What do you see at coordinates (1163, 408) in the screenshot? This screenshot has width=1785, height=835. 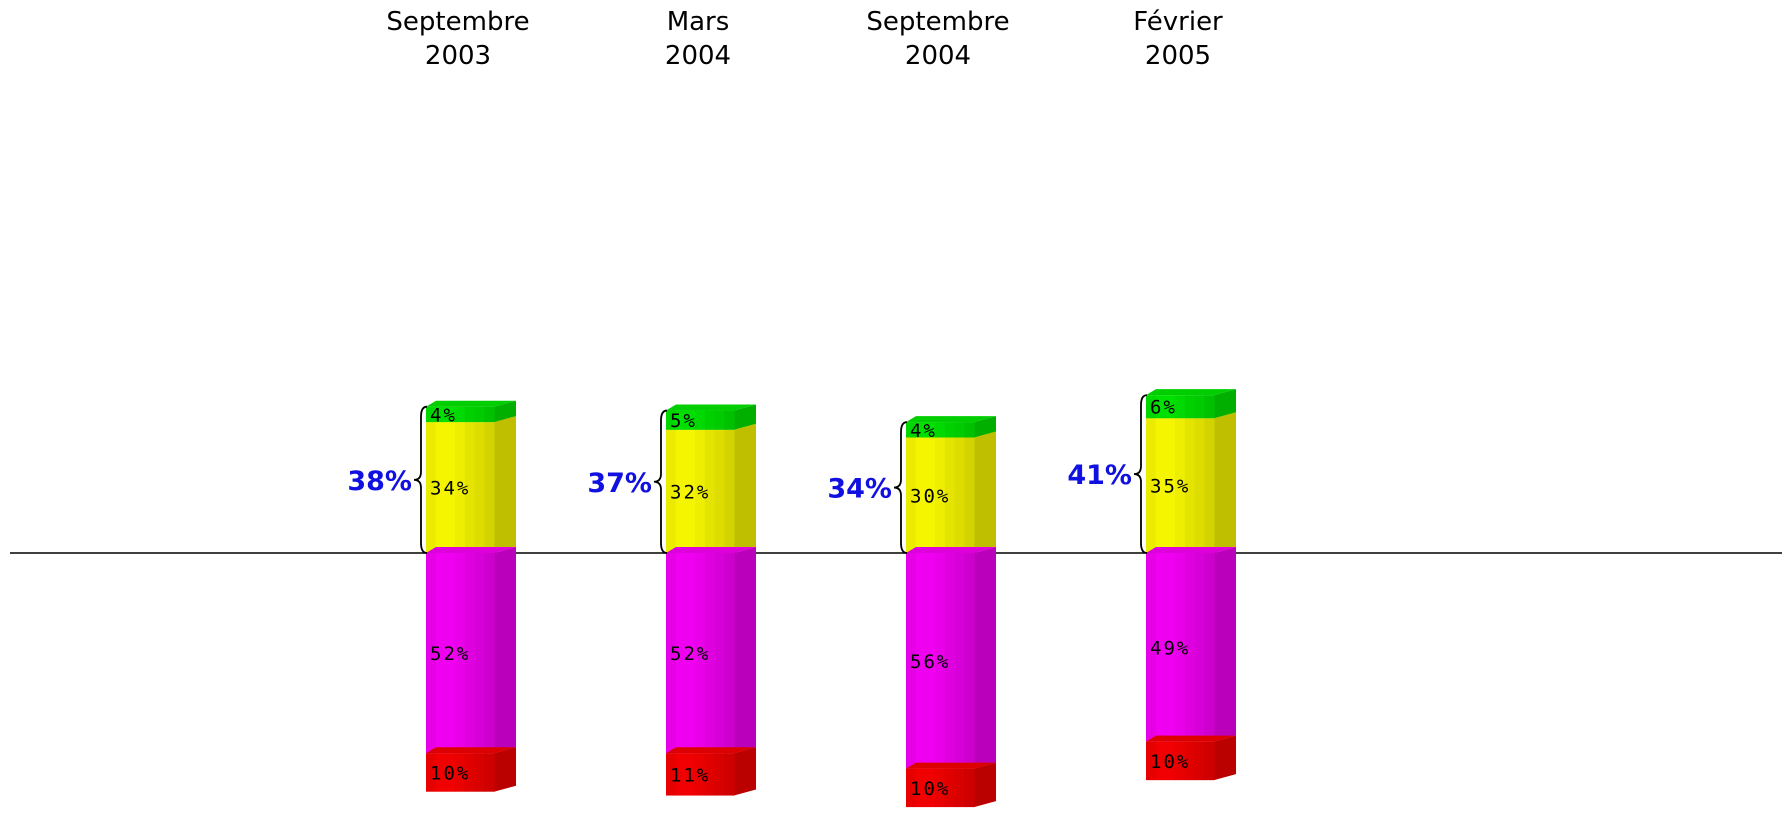 I see `segment-value-label: 6%` at bounding box center [1163, 408].